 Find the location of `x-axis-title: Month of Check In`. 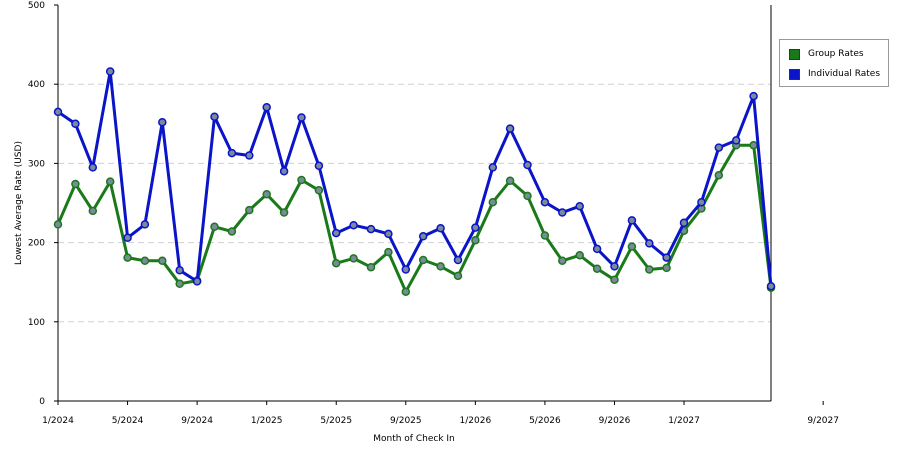

x-axis-title: Month of Check In is located at coordinates (414, 439).